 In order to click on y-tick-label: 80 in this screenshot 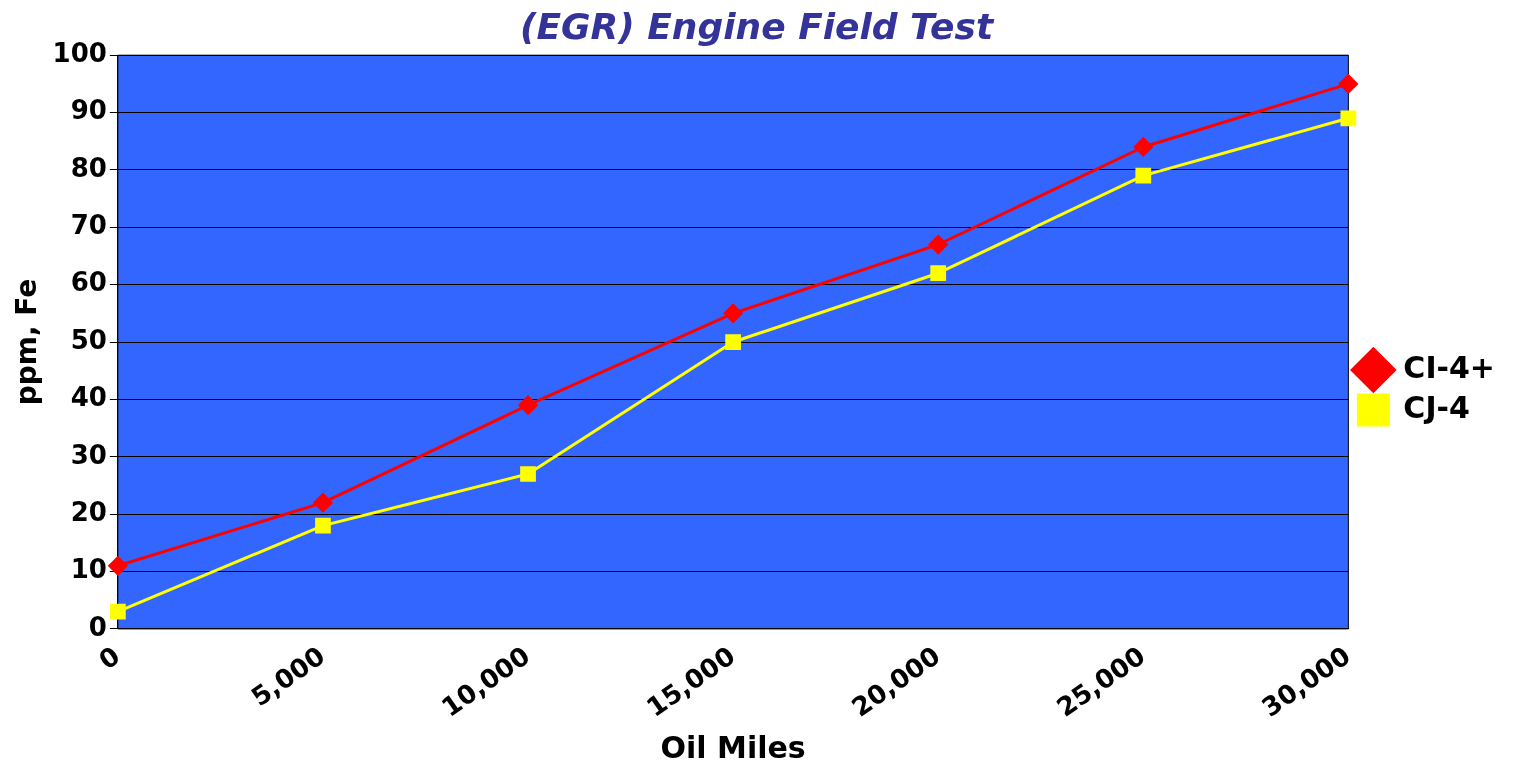, I will do `click(88, 167)`.